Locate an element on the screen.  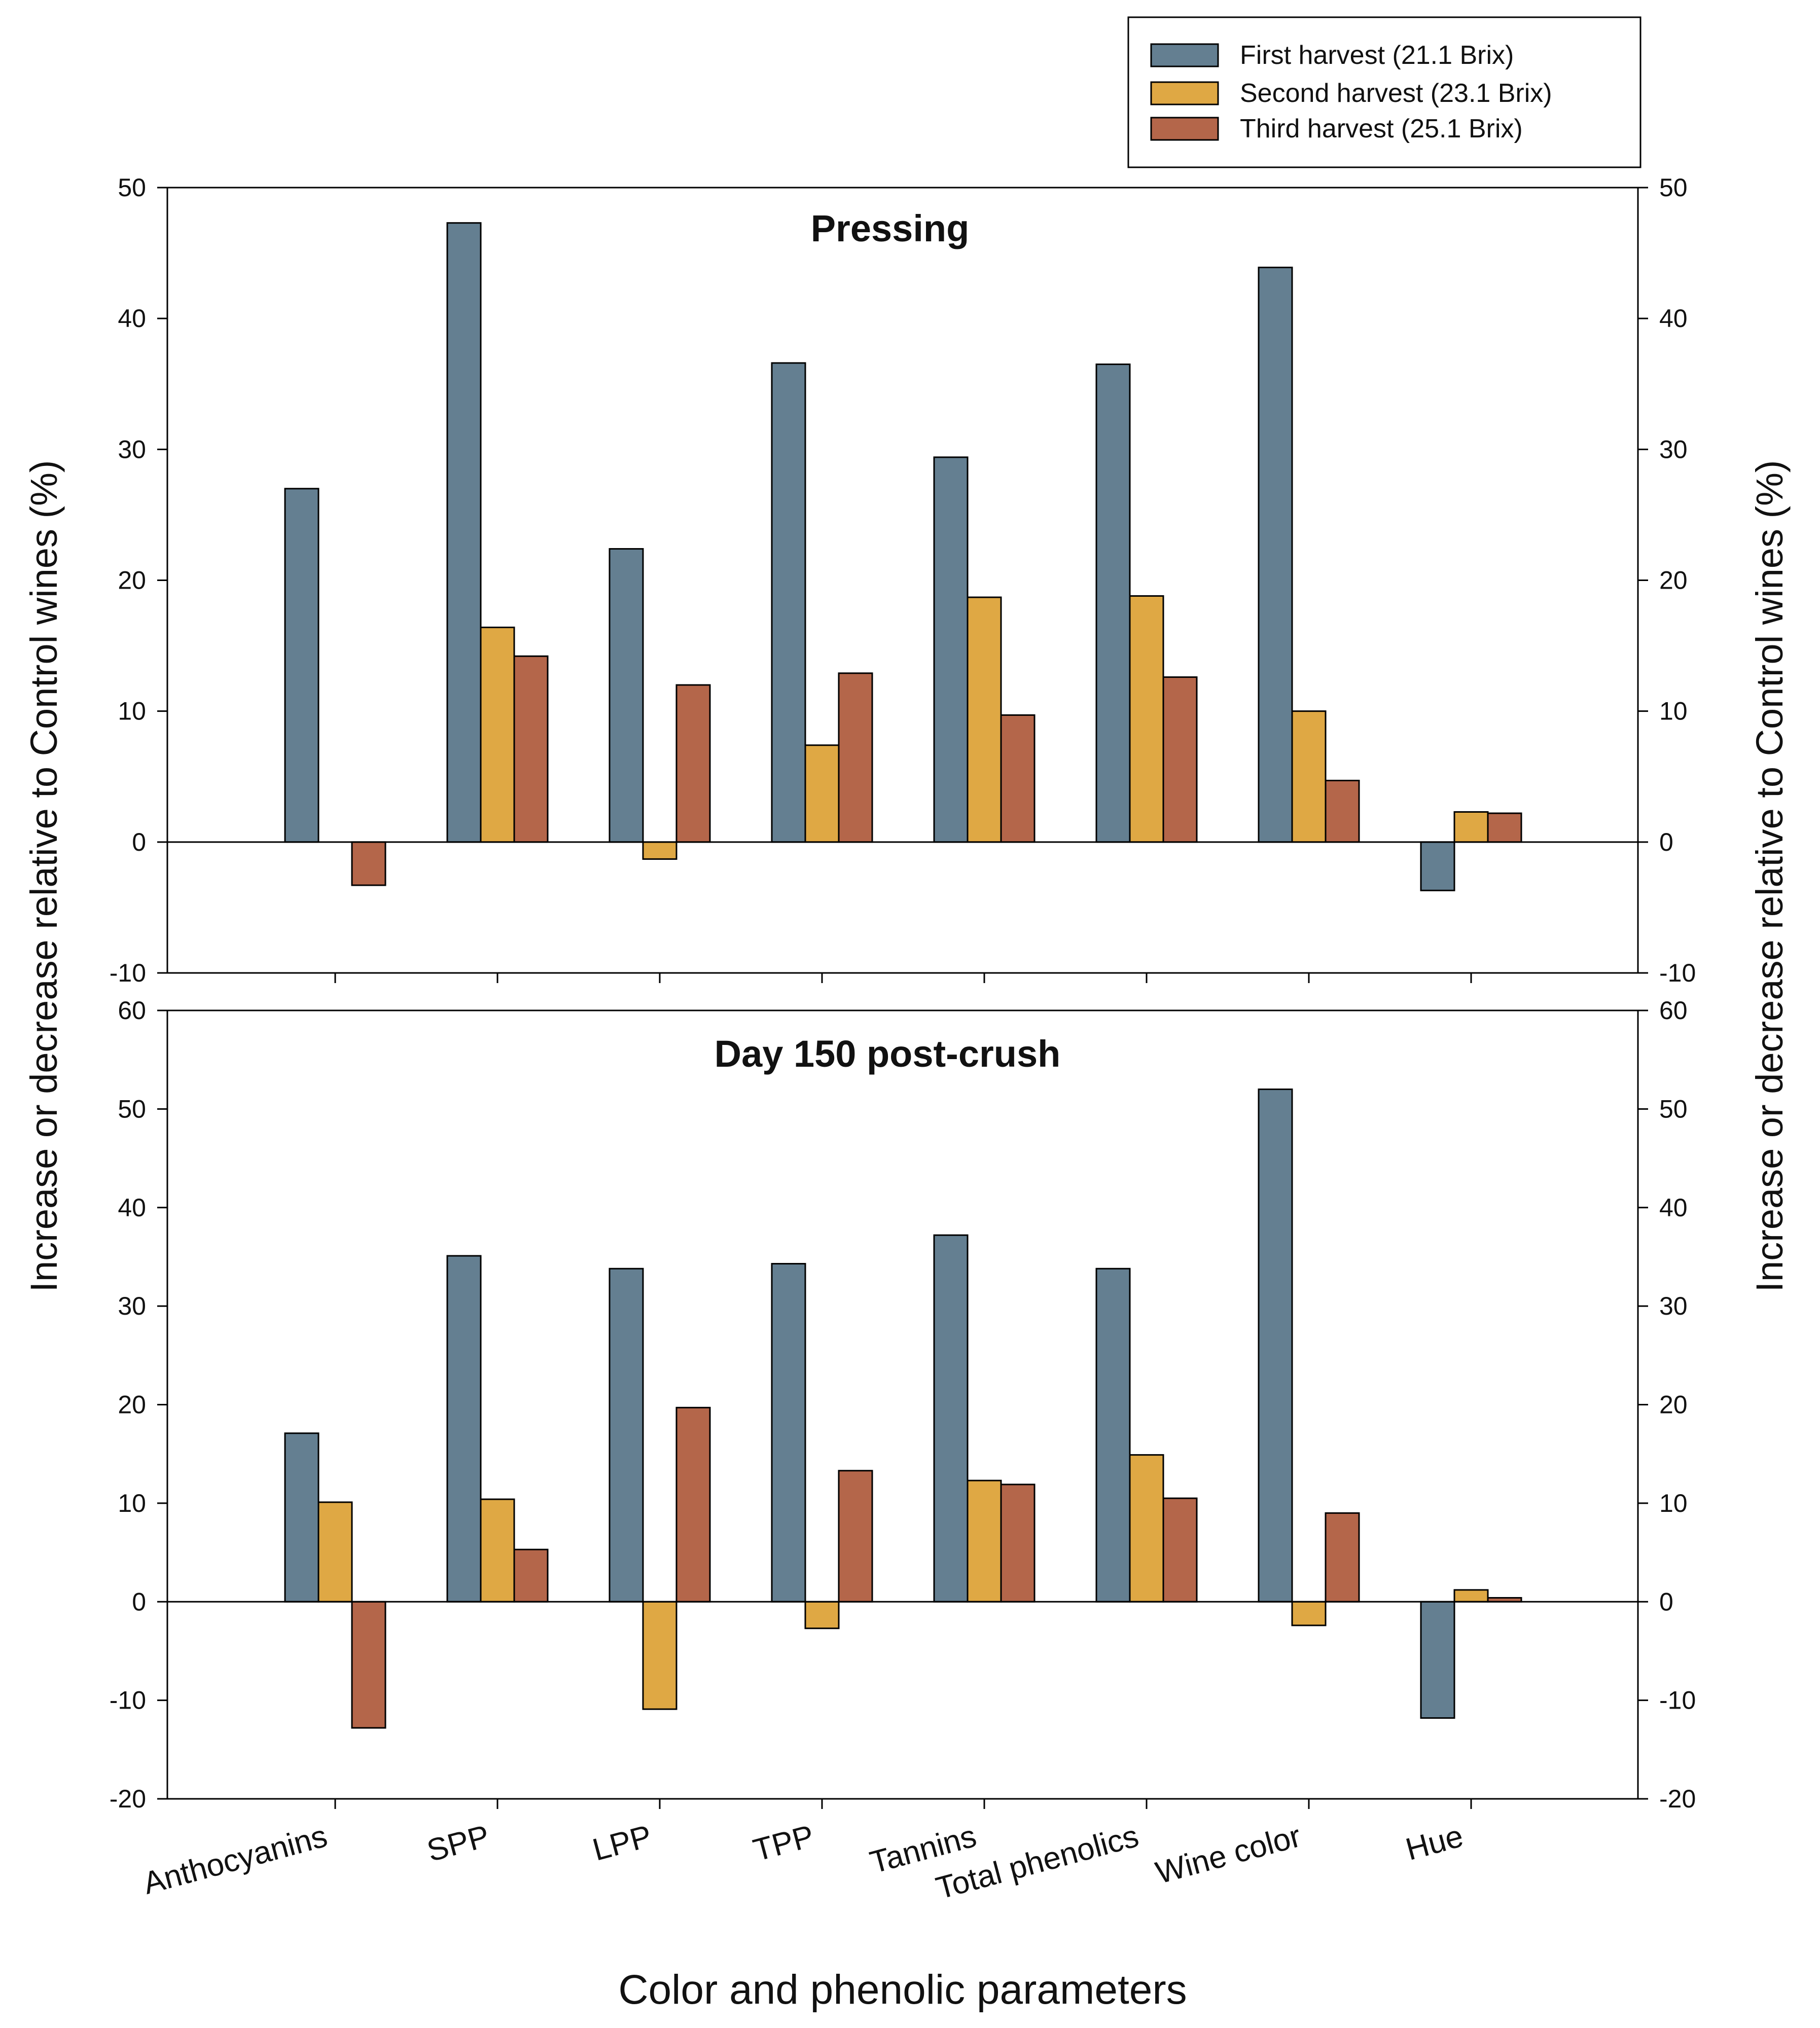
legend-swatch-second-harvest is located at coordinates (1184, 93).